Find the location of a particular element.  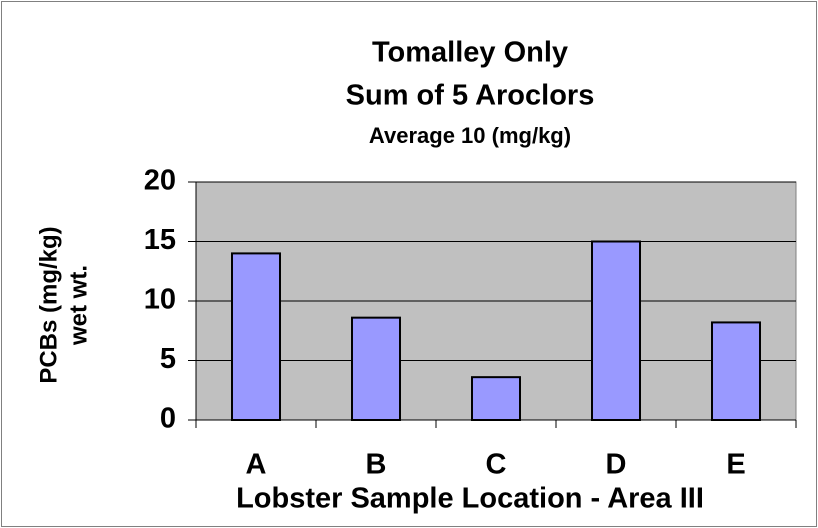

x-tick-label: E is located at coordinates (735, 465).